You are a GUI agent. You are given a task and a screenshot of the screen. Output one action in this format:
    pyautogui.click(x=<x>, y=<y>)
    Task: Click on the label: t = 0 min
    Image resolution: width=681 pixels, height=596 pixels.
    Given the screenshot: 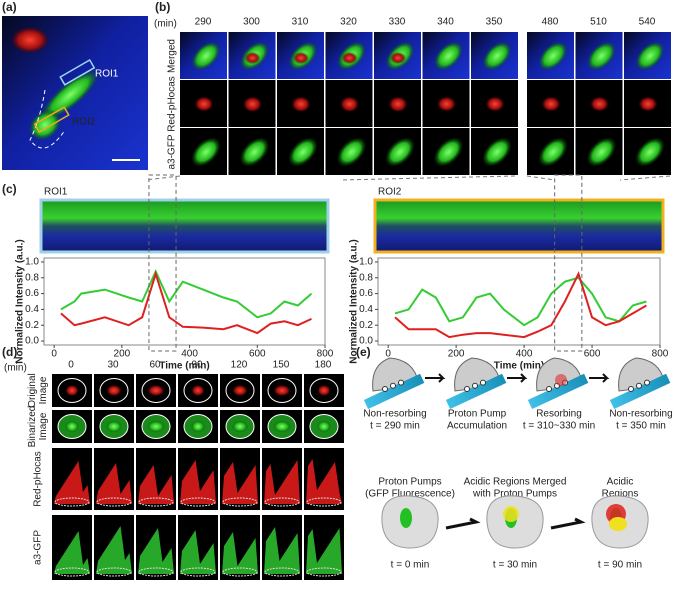 What is the action you would take?
    pyautogui.click(x=410, y=565)
    